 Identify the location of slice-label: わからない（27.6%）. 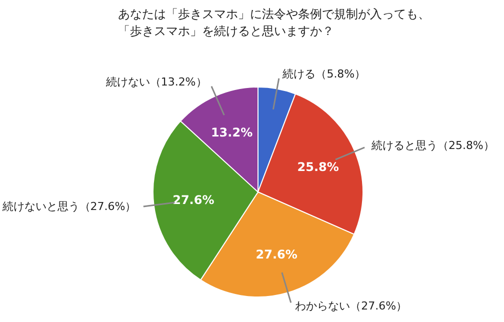
(351, 306).